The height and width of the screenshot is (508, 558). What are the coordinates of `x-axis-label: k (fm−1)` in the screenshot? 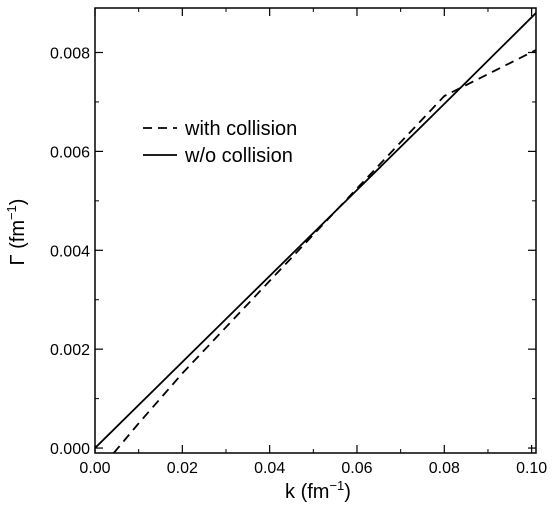 It's located at (318, 490).